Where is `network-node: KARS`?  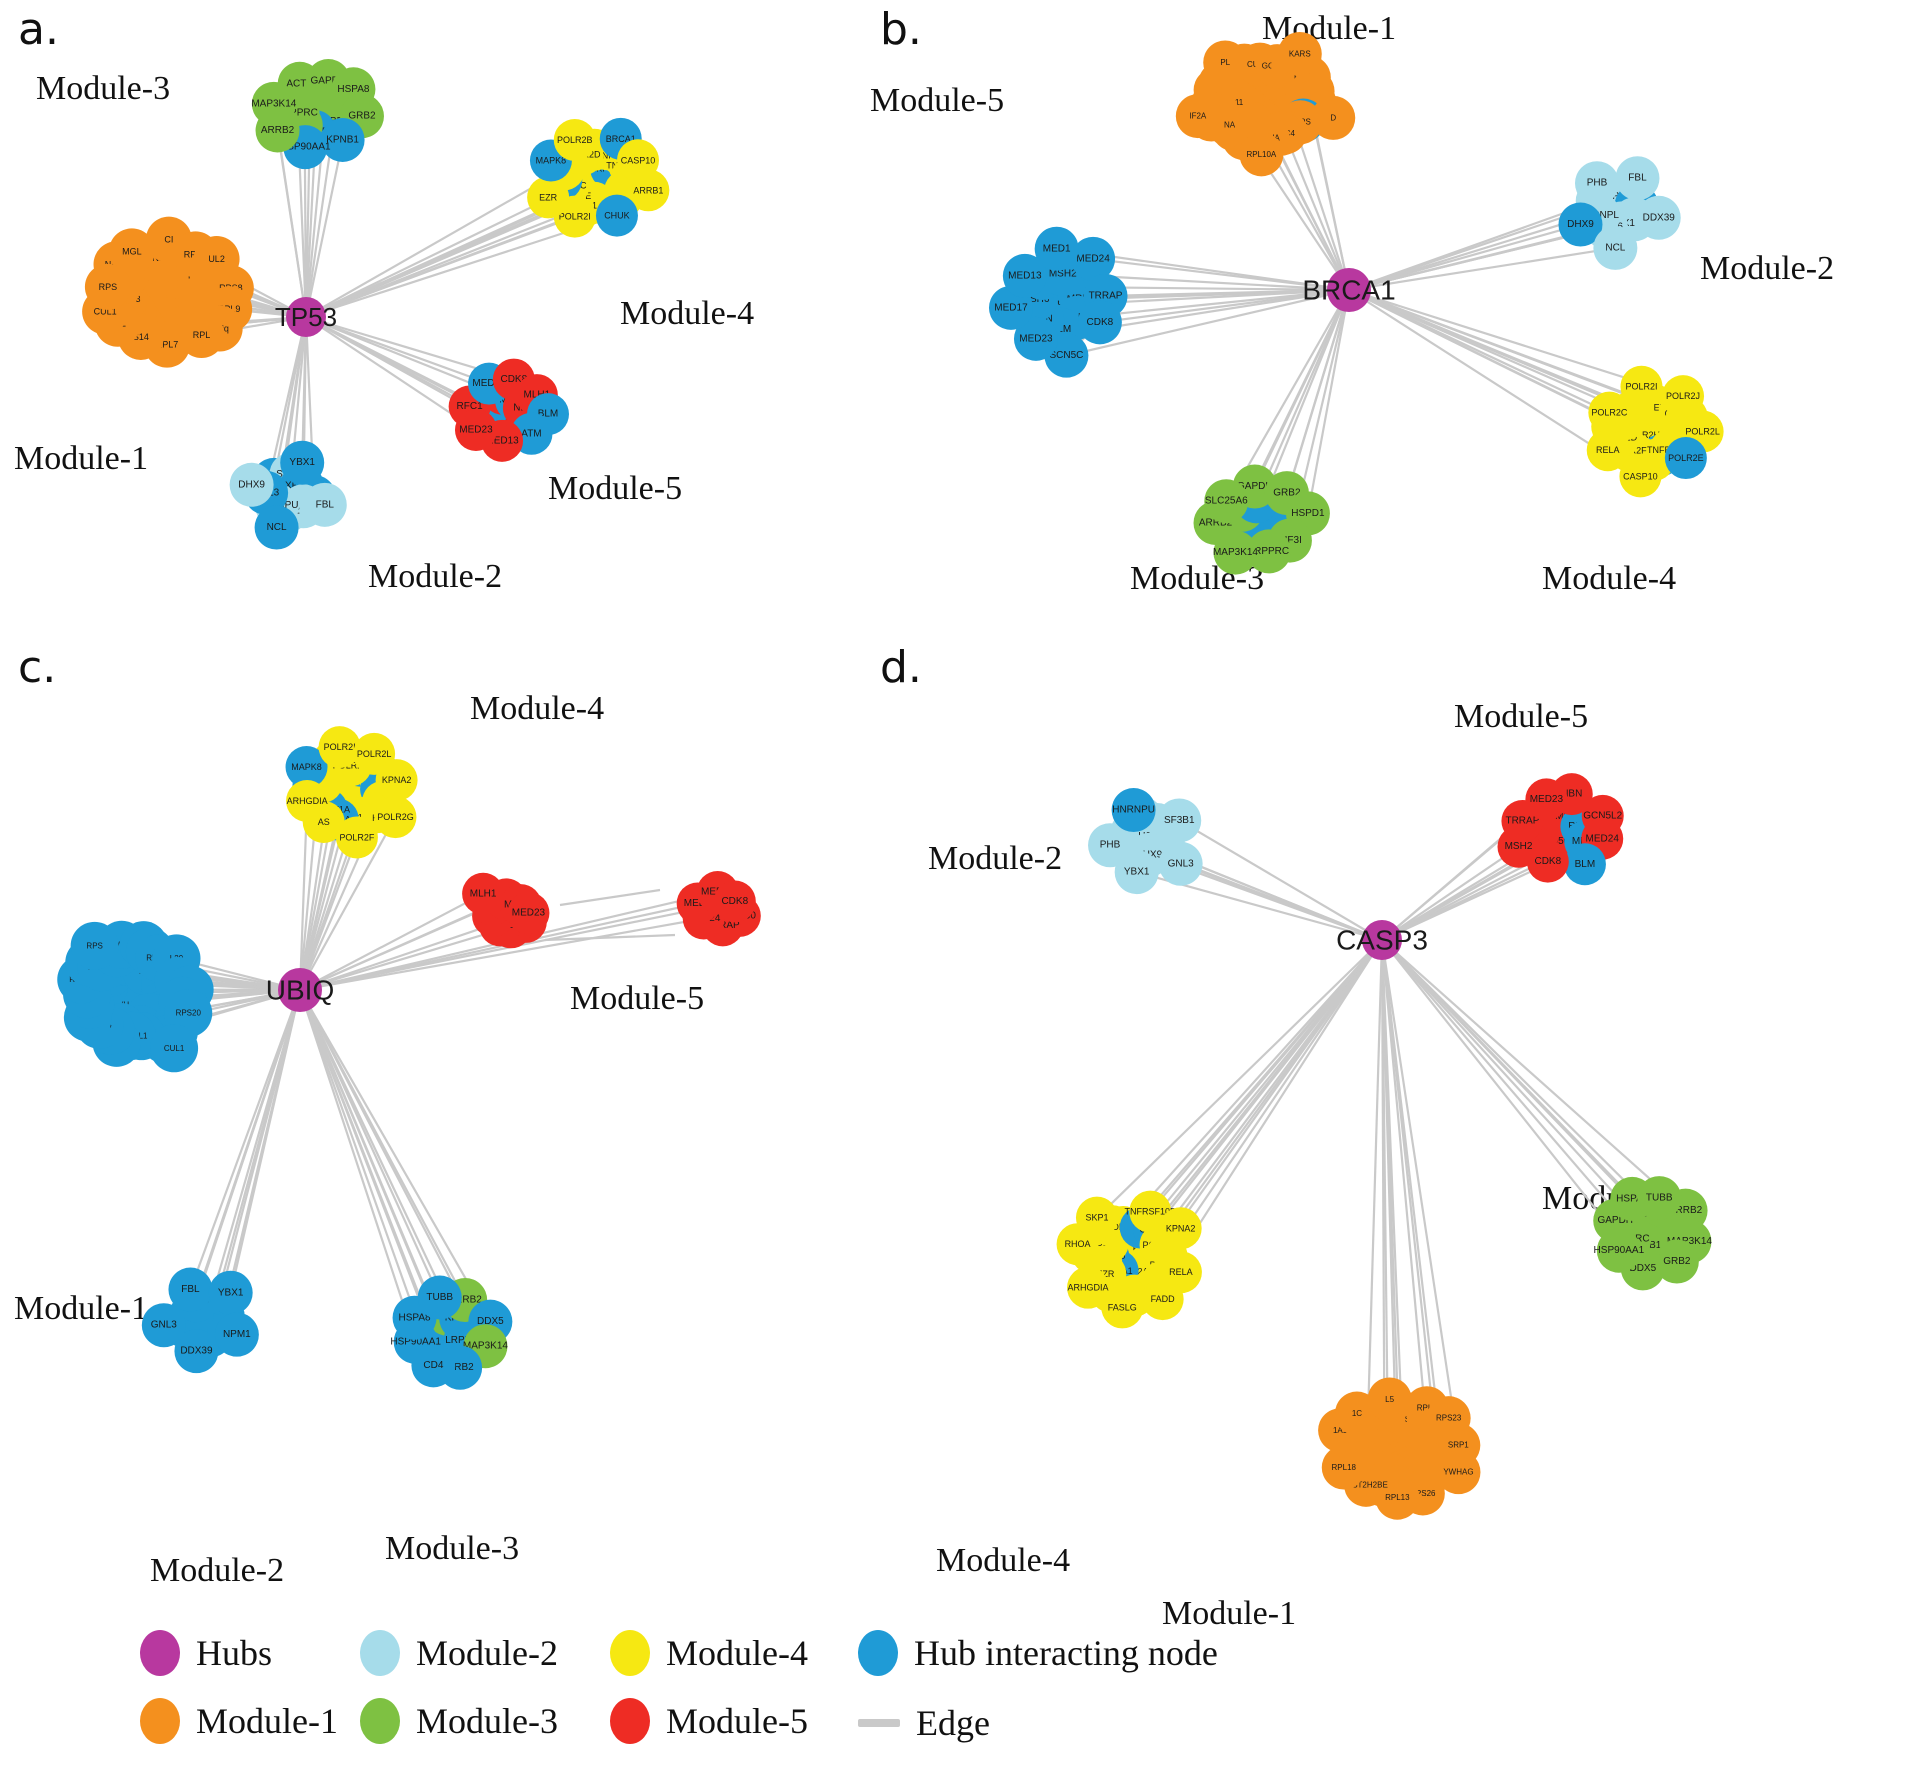
network-node: KARS is located at coordinates (1299, 53).